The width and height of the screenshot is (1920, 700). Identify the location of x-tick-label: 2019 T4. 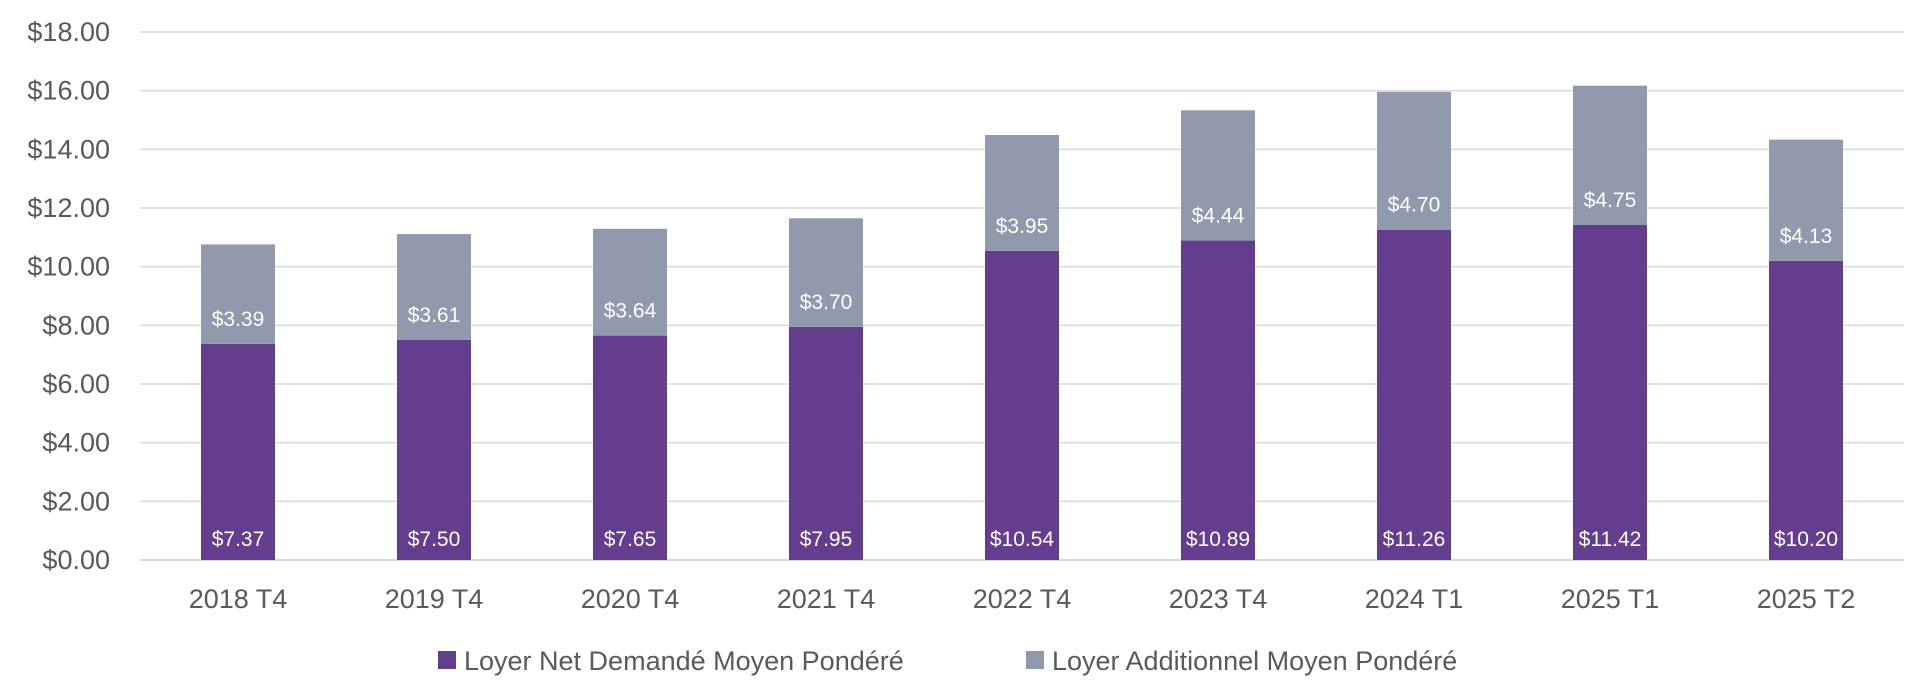
(434, 599).